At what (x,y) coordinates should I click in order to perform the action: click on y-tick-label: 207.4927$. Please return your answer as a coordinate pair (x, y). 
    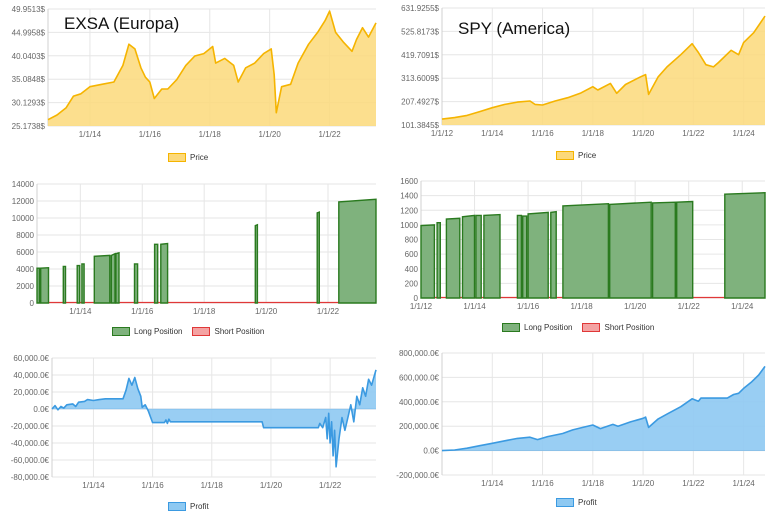
    Looking at the image, I should click on (420, 102).